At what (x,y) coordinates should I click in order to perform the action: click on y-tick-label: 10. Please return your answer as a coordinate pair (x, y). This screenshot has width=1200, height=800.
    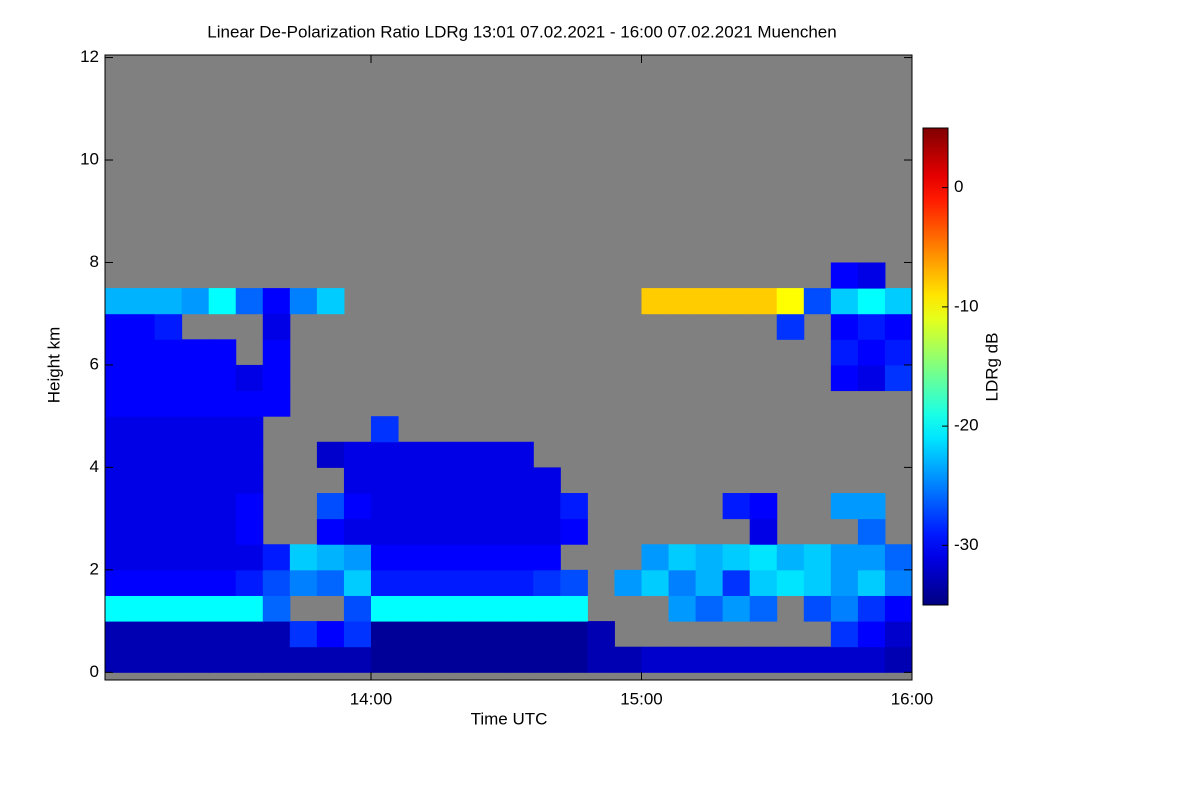
    Looking at the image, I should click on (89, 159).